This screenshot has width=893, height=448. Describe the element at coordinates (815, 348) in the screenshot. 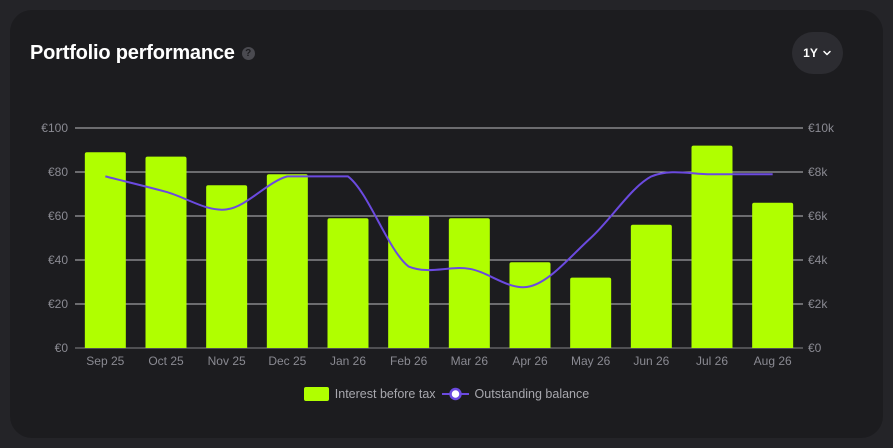

I see `y-right-tick-label: €0` at that location.